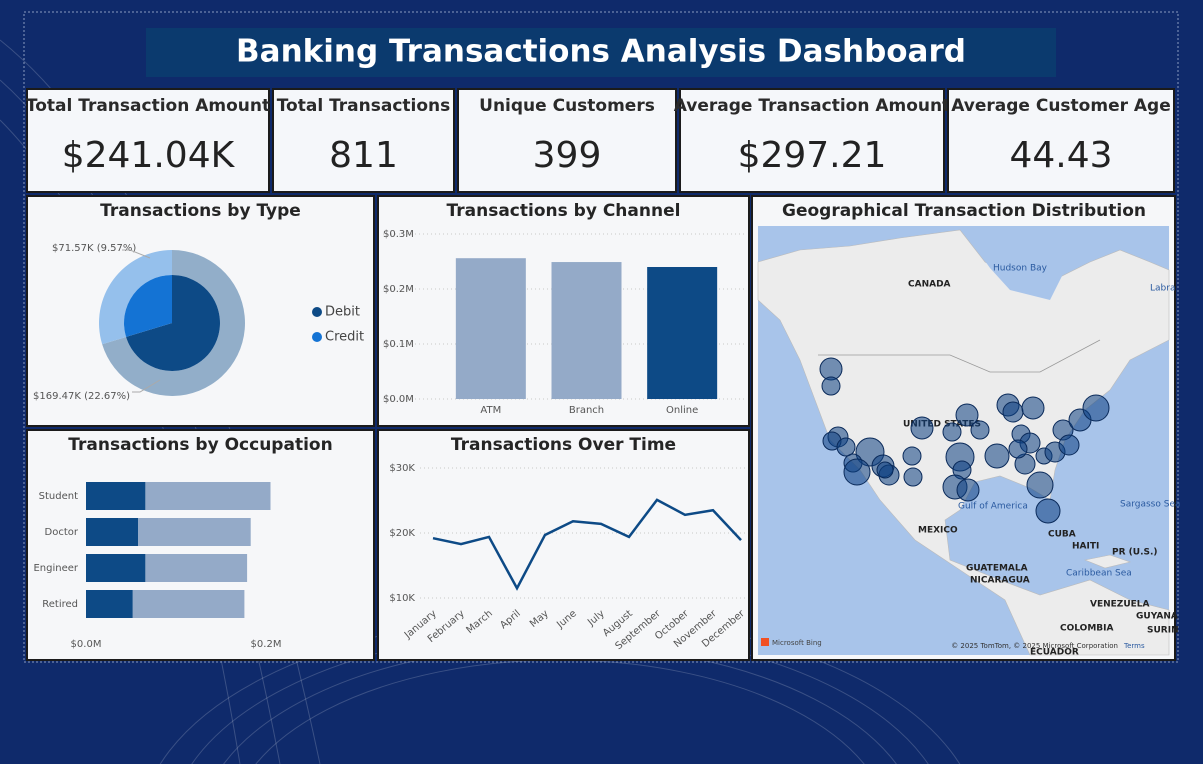  Describe the element at coordinates (1085, 547) in the screenshot. I see `map-label: HAITI` at that location.